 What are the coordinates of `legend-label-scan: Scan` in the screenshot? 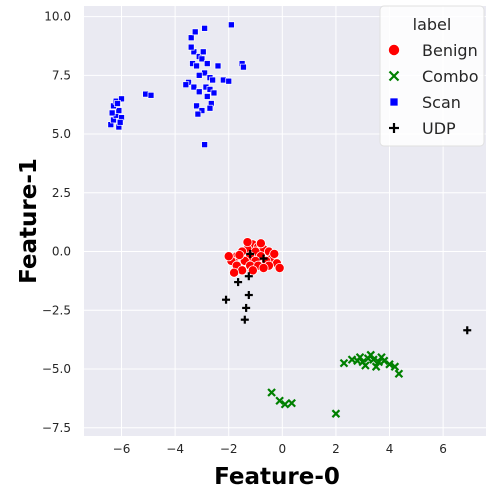 It's located at (441, 102).